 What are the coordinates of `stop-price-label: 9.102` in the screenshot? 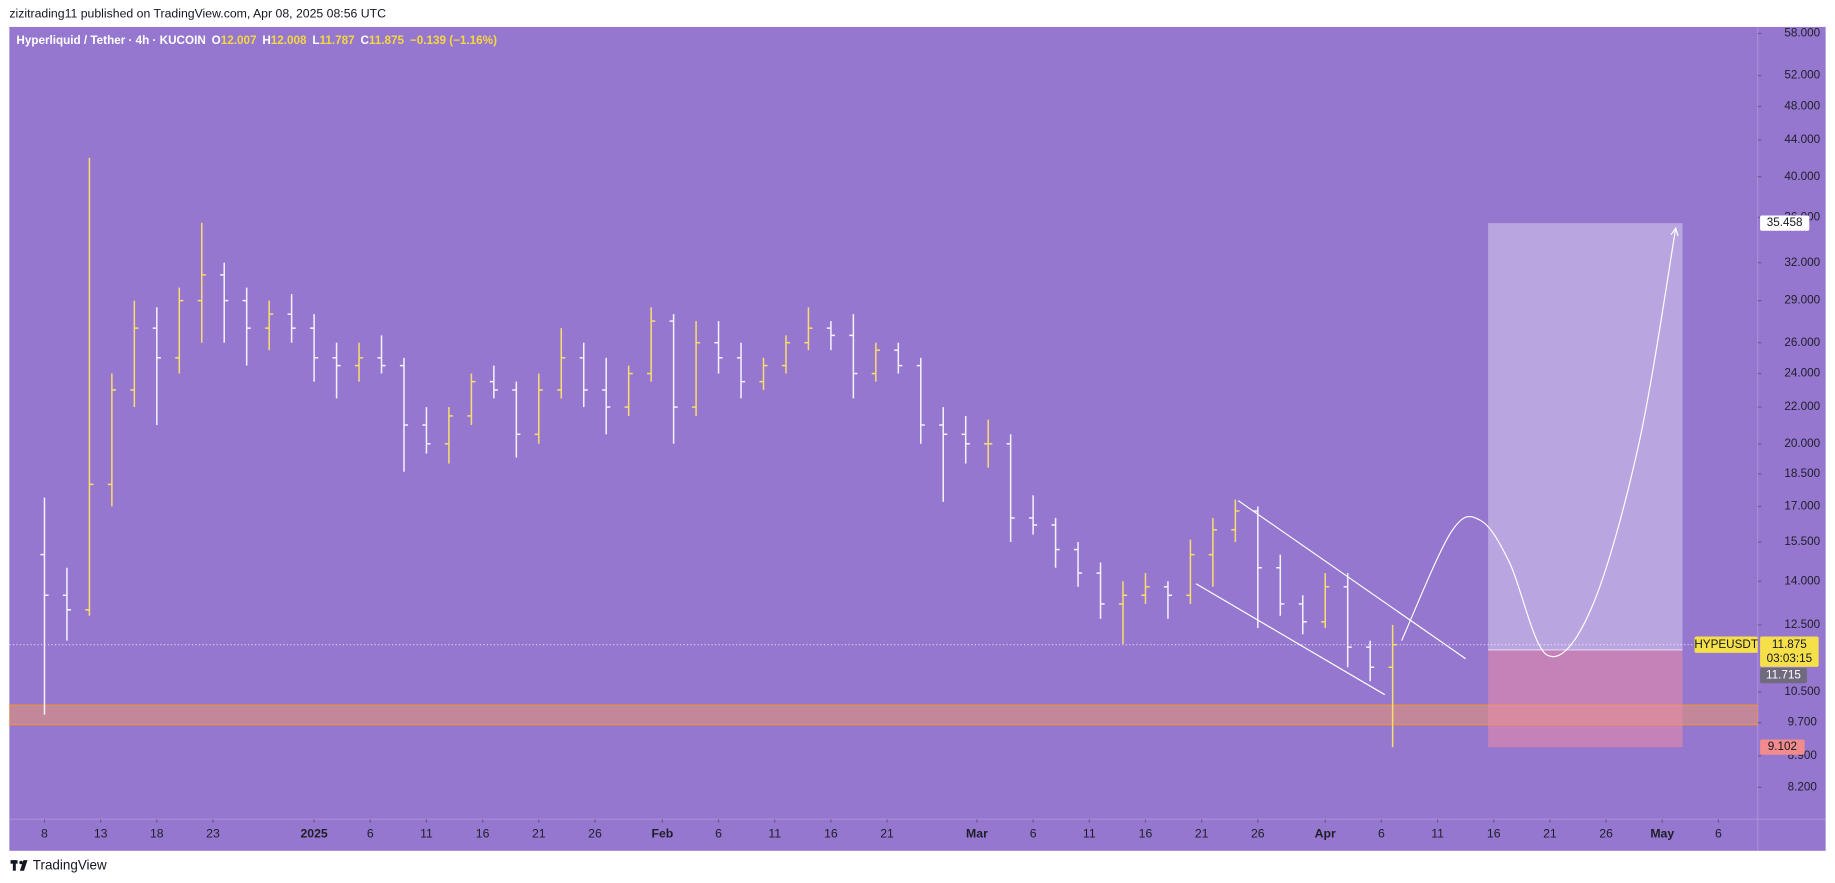 It's located at (1782, 746).